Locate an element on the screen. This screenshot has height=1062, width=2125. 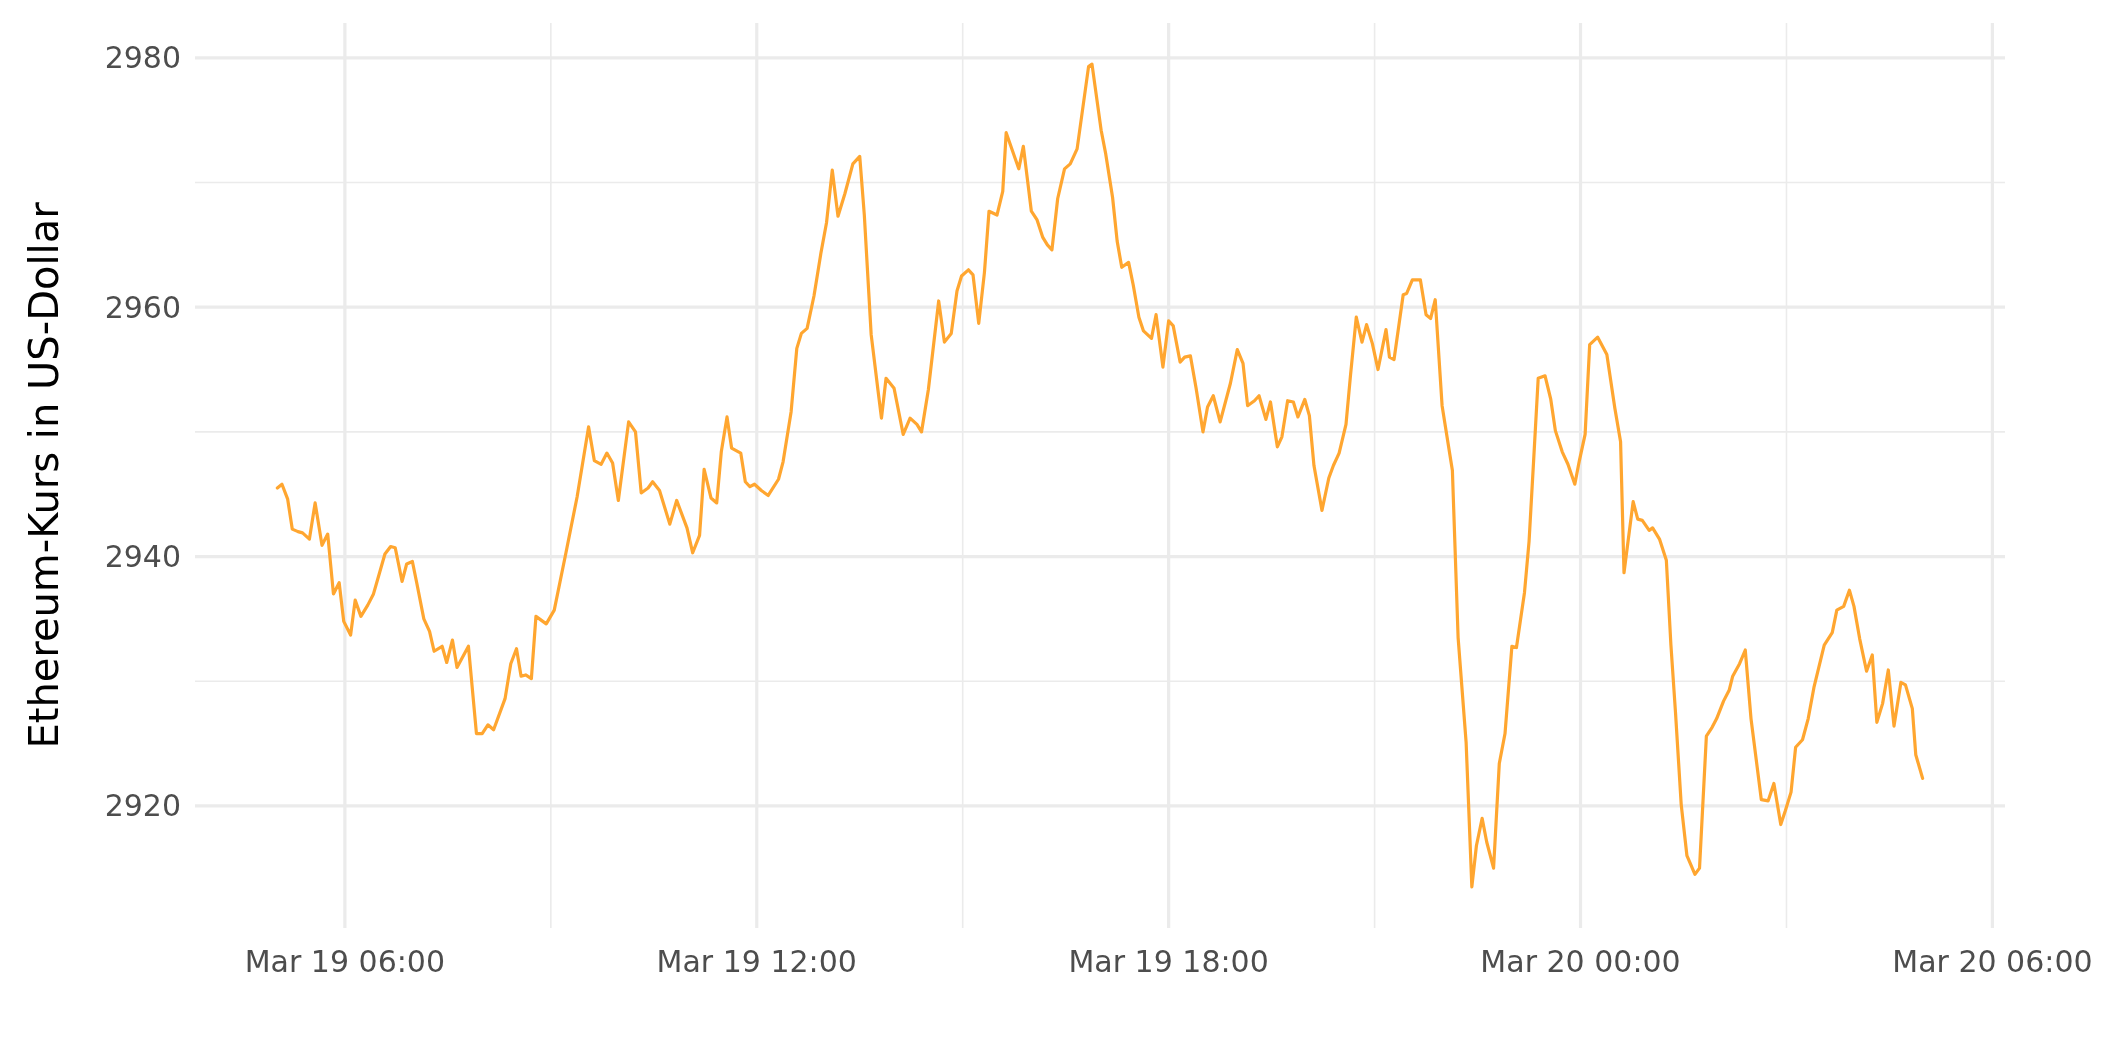
y-tick-label: 2940 is located at coordinates (142, 557).